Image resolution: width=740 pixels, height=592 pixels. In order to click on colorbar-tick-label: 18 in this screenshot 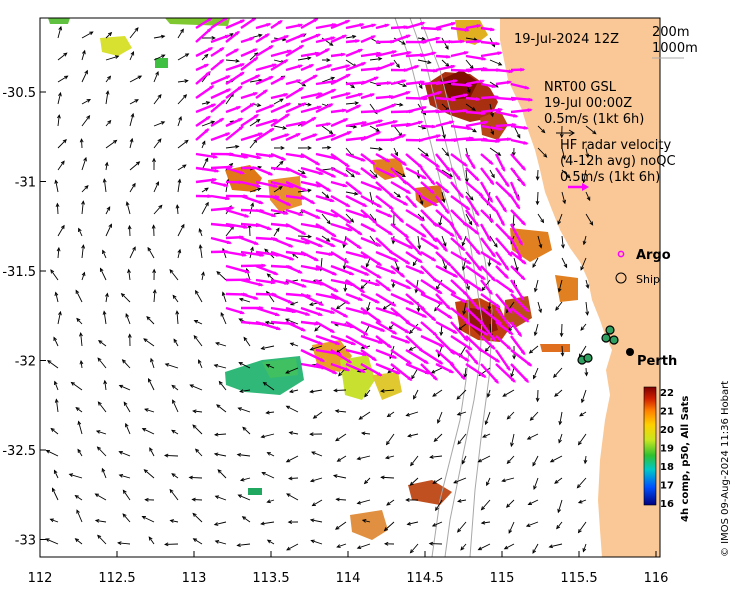, I will do `click(667, 467)`.